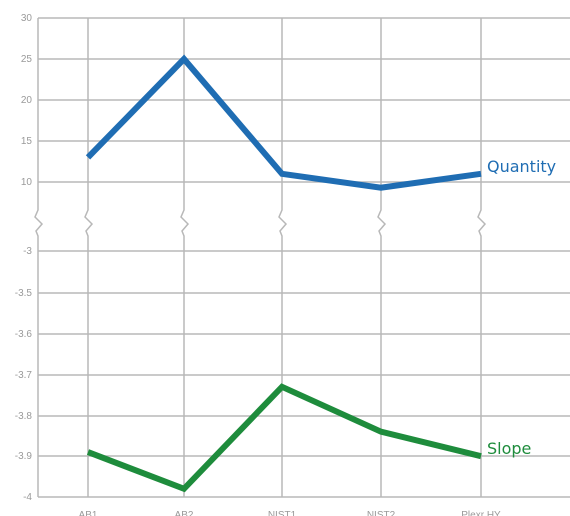  What do you see at coordinates (27, 18) in the screenshot?
I see `y-tick-label: 30` at bounding box center [27, 18].